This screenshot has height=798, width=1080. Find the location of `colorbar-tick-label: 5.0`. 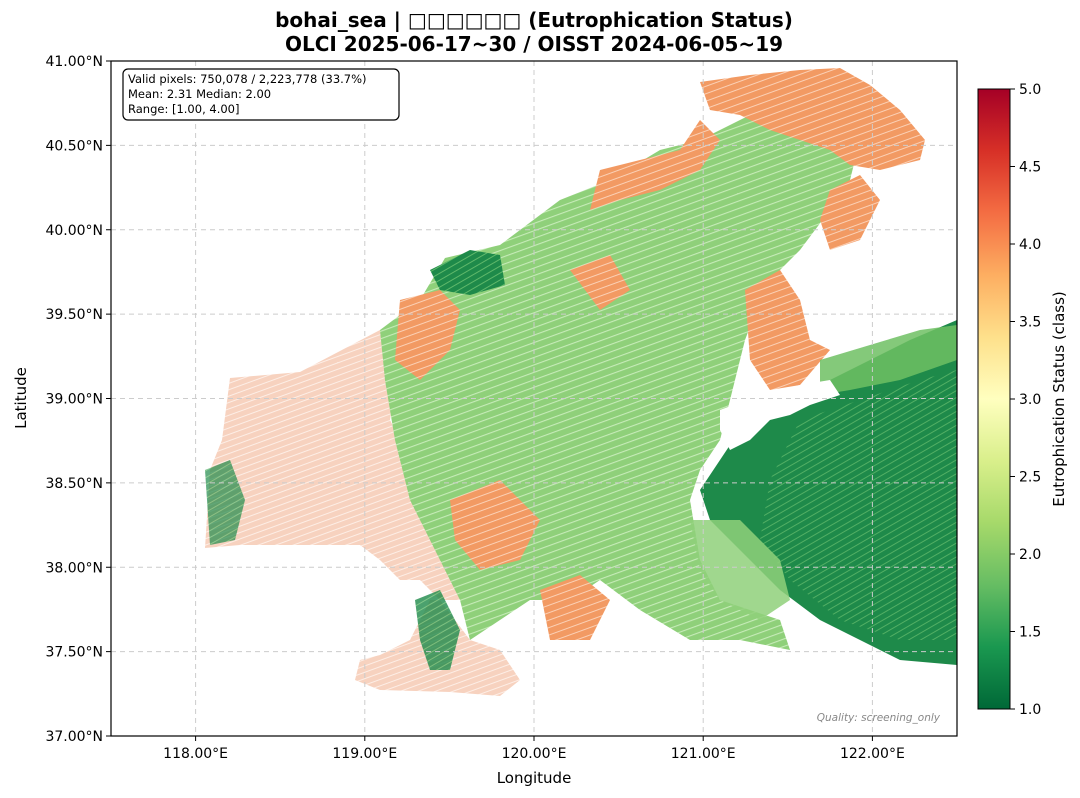

colorbar-tick-label: 5.0 is located at coordinates (1030, 90).